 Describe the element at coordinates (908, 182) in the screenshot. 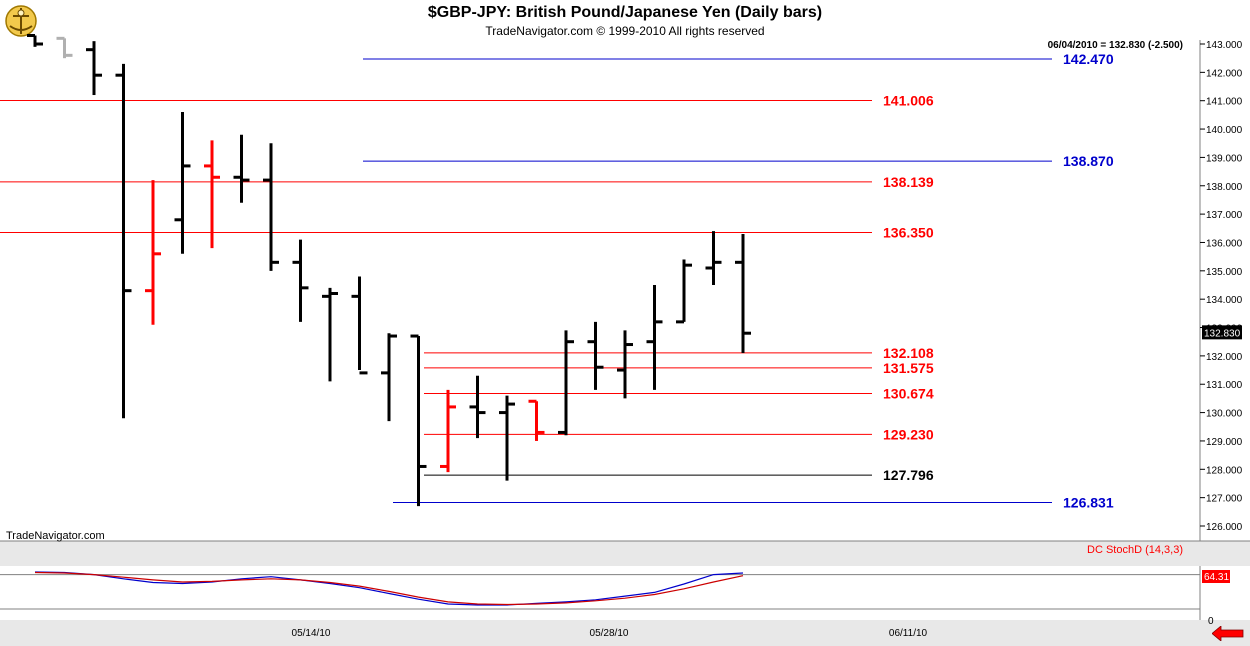

I see `level-label: 138.139` at that location.